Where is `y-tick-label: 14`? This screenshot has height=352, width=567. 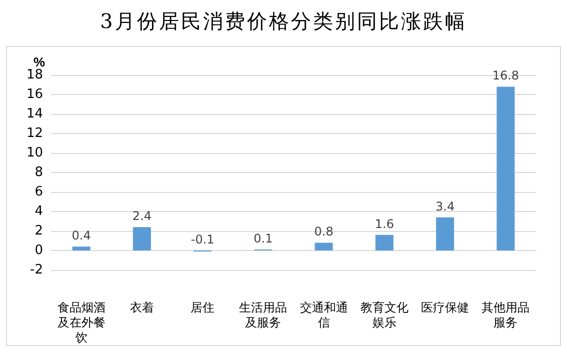
y-tick-label: 14 is located at coordinates (34, 114).